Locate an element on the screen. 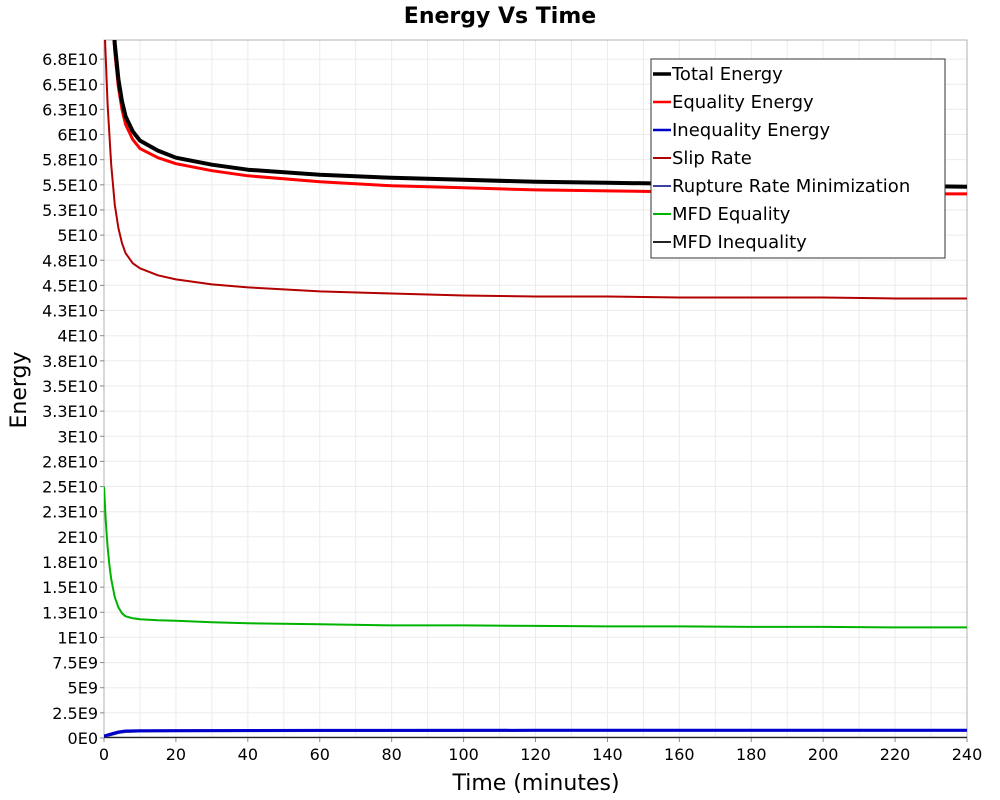 This screenshot has height=800, width=1000. y-tick-label: 4.5E10 is located at coordinates (70, 285).